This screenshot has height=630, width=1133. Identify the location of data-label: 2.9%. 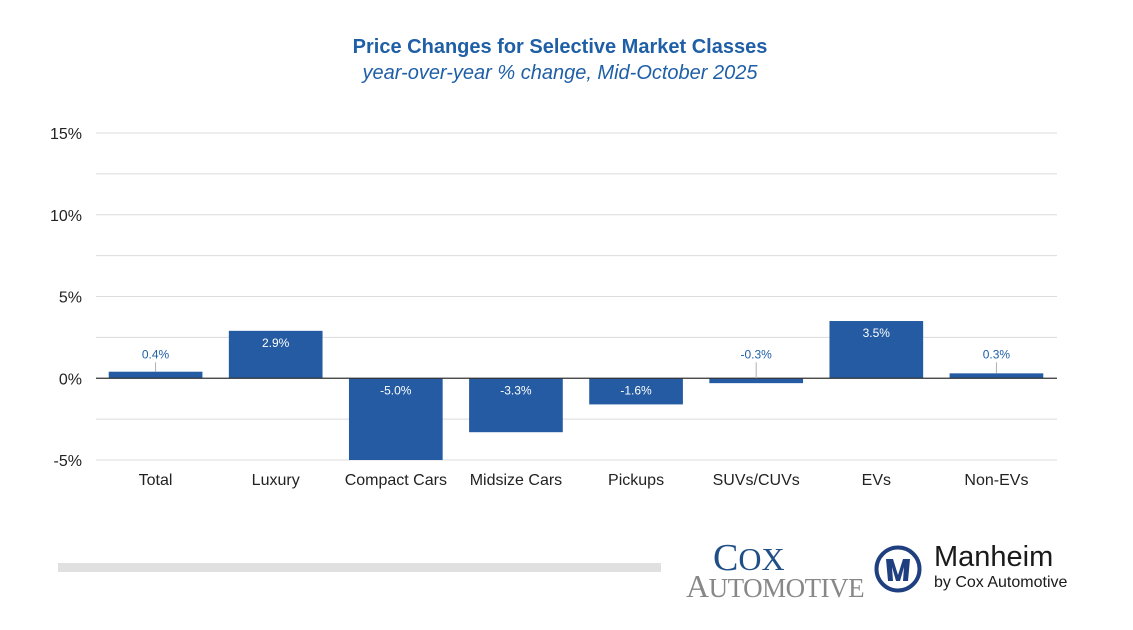
(276, 343).